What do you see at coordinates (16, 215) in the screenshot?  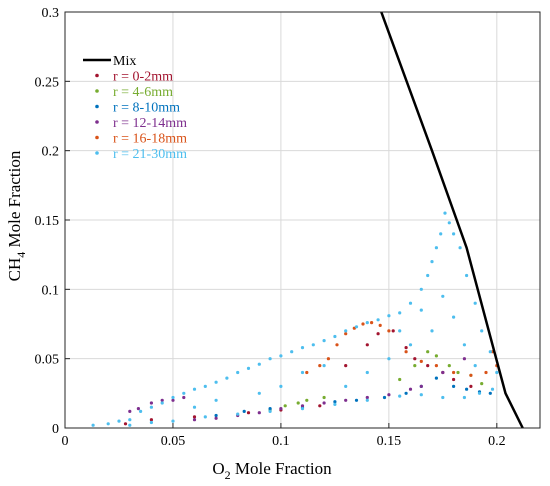 I see `y-axis-label: CH4 Mole Fraction` at bounding box center [16, 215].